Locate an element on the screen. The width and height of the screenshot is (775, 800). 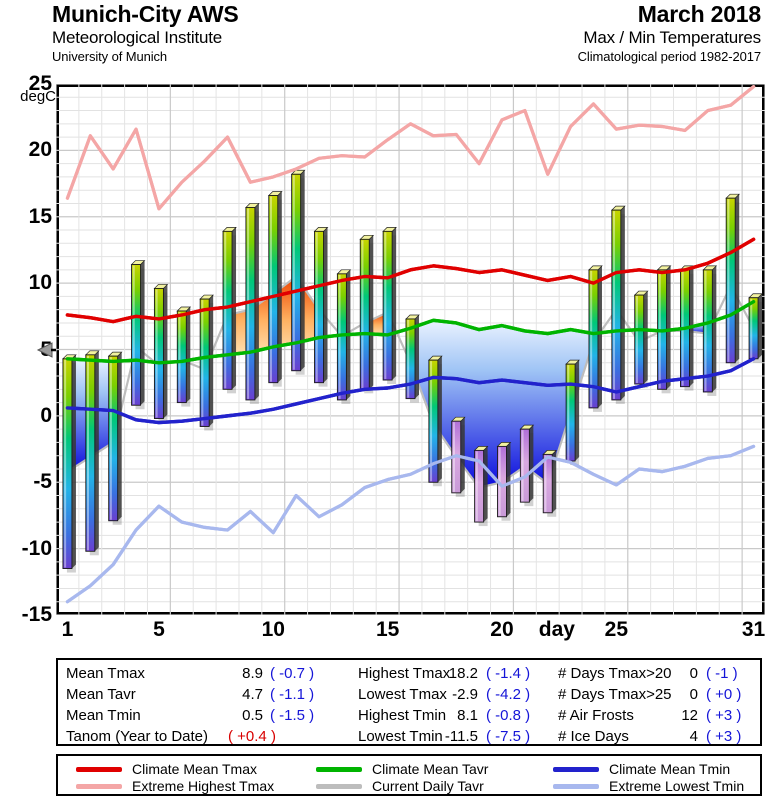
station-title: Munich-City AWS is located at coordinates (145, 14).